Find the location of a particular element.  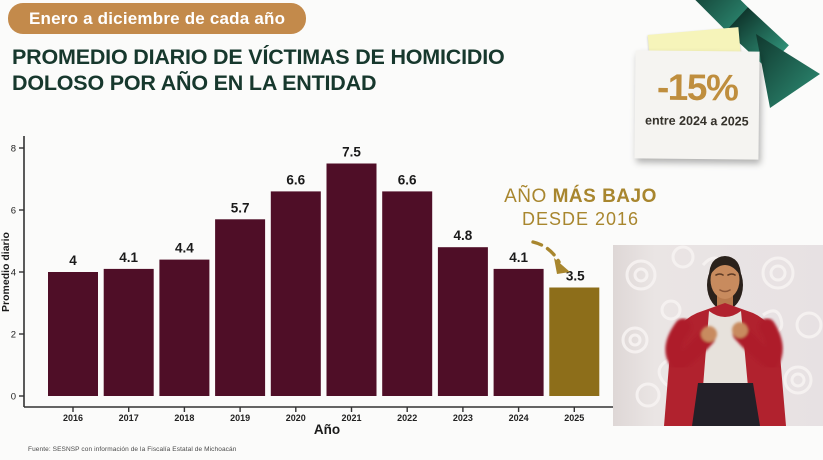

percent-change-caption: entre 2024 a 2025 is located at coordinates (696, 121).